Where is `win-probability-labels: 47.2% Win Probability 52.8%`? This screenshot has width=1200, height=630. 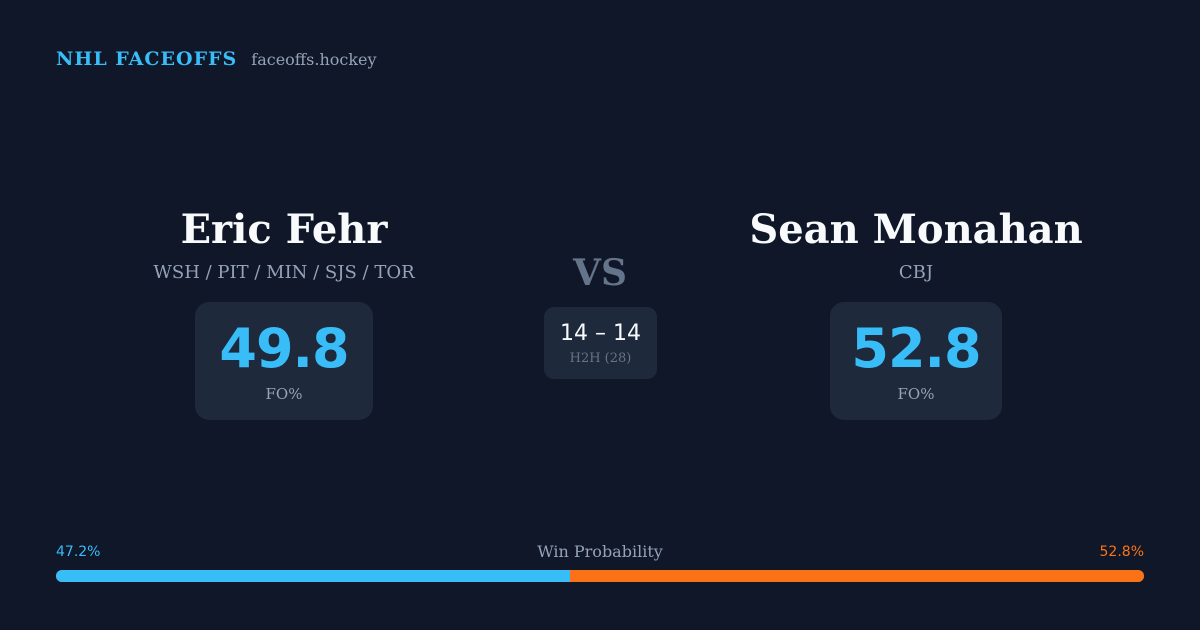
win-probability-labels: 47.2% Win Probability 52.8% is located at coordinates (600, 553).